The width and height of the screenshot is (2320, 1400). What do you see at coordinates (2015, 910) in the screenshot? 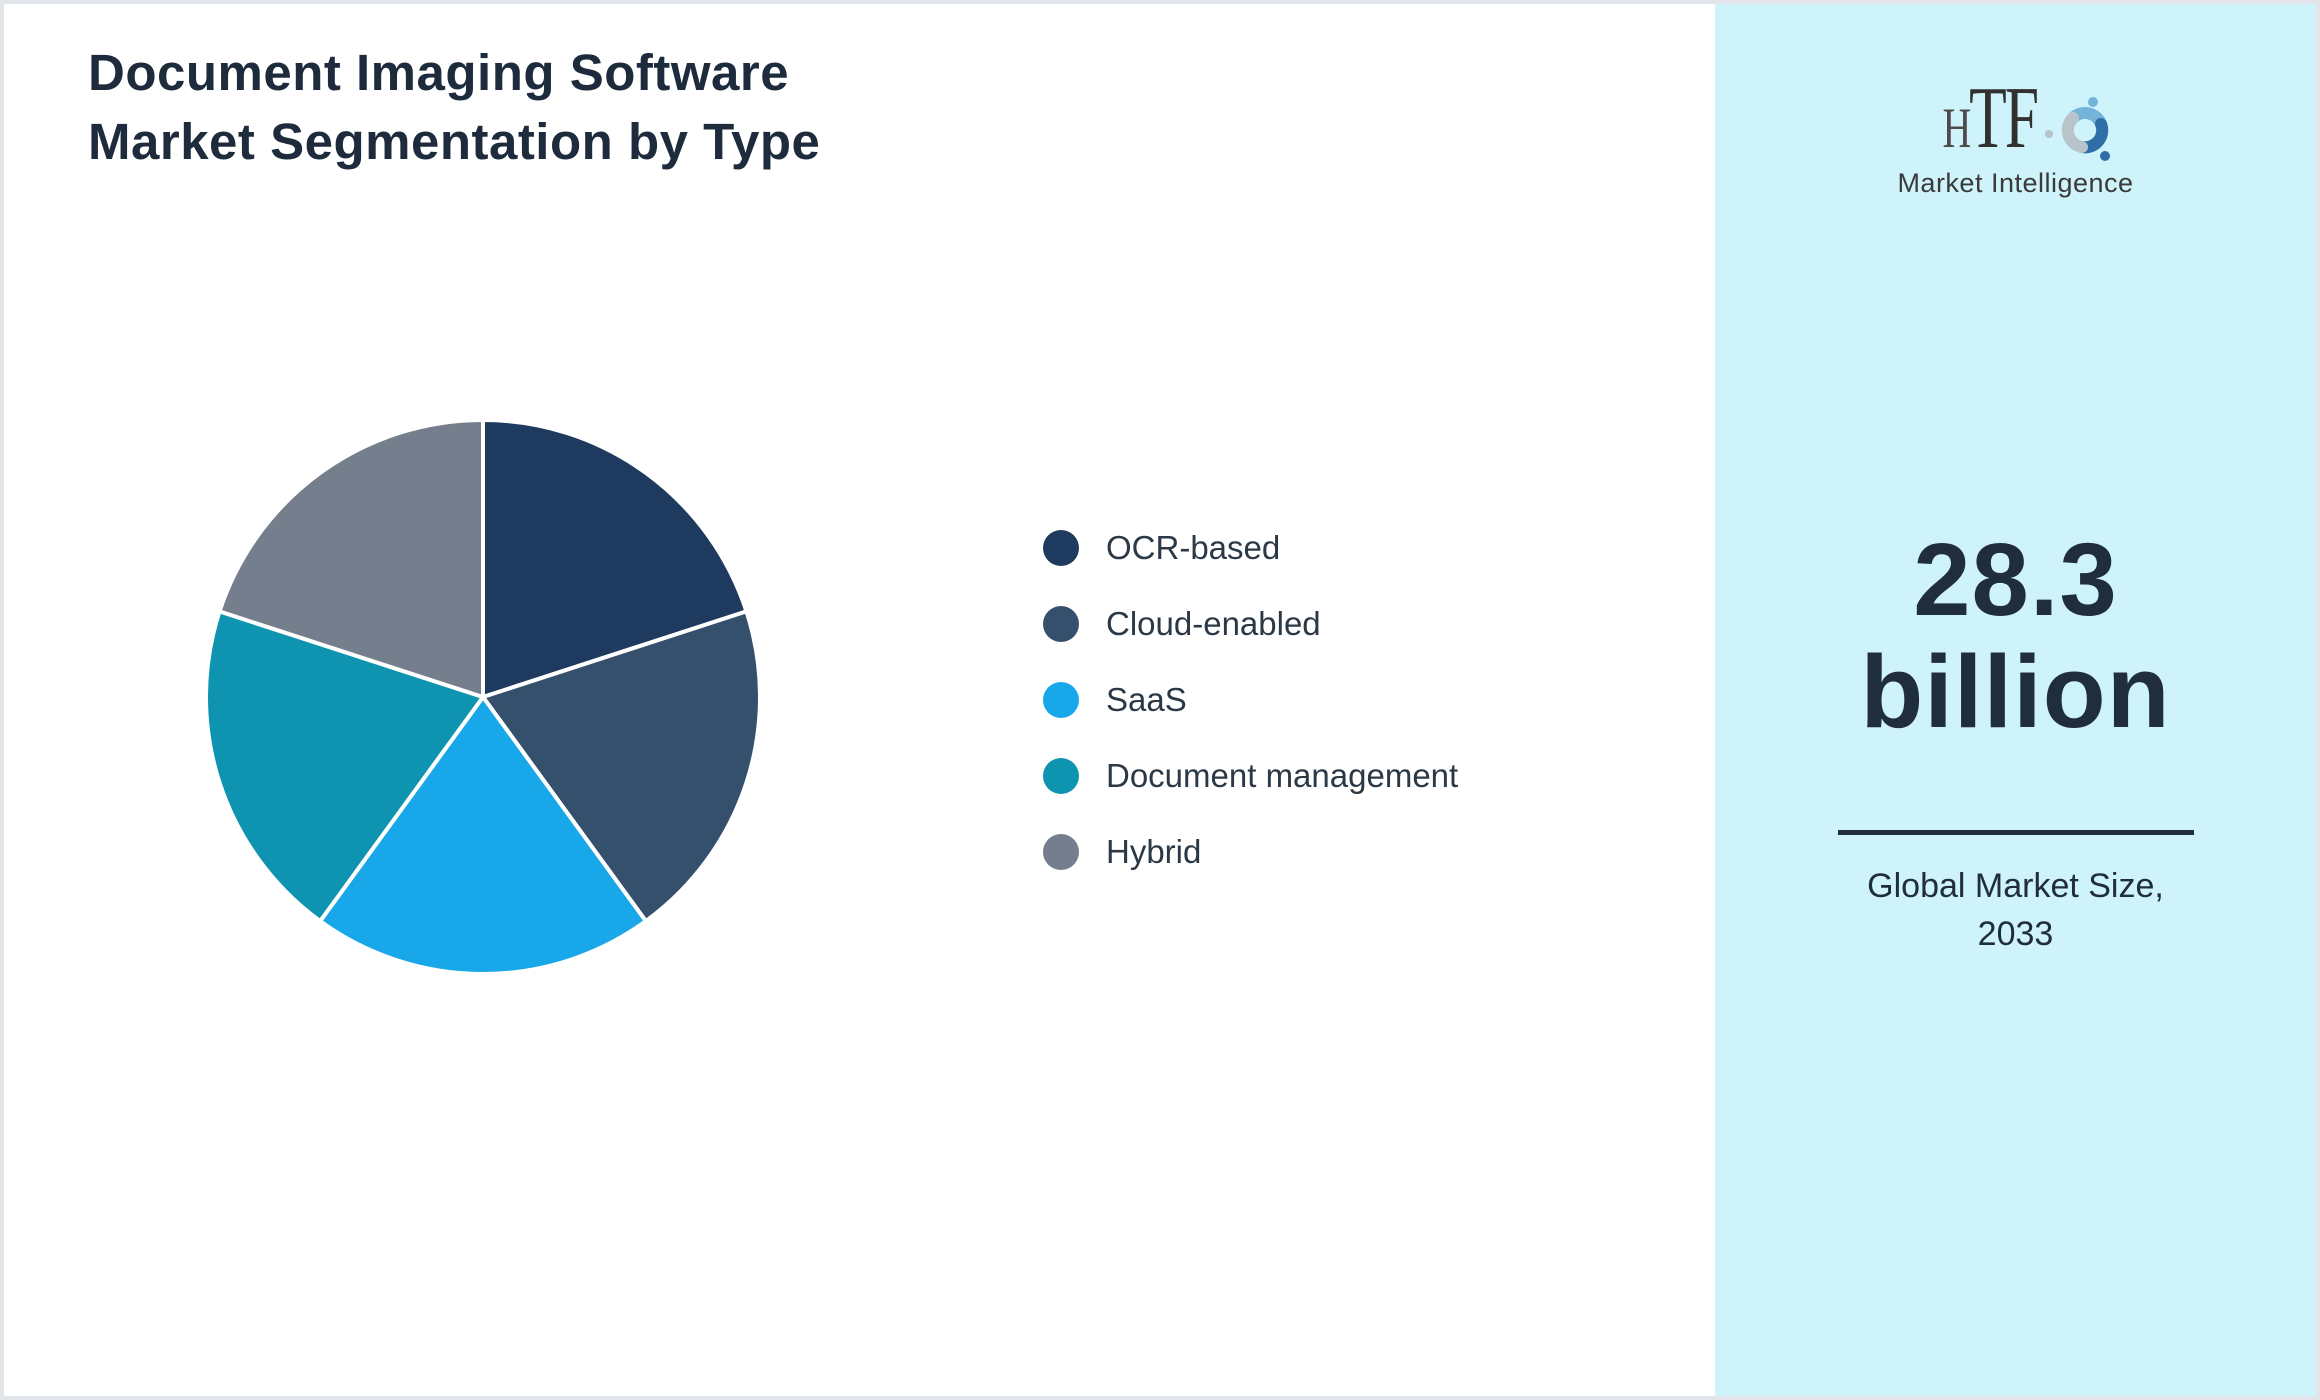
I see `market-size-caption: Global Market Size, 2033` at bounding box center [2015, 910].